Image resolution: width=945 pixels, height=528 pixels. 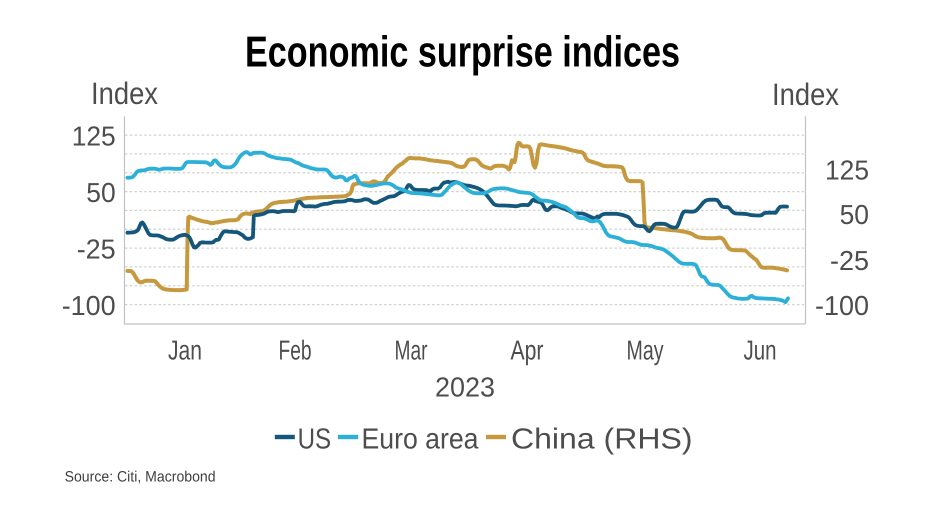 I want to click on svg-text: Economic surprise indices, so click(x=462, y=53).